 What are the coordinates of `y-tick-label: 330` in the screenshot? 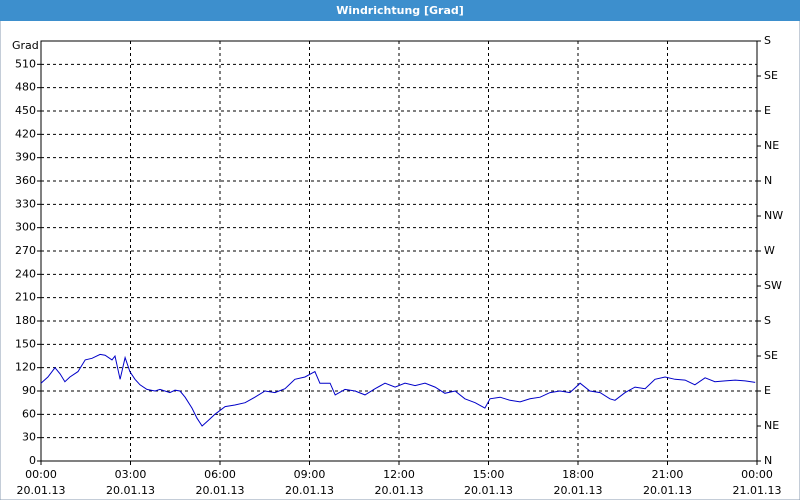 It's located at (25, 203).